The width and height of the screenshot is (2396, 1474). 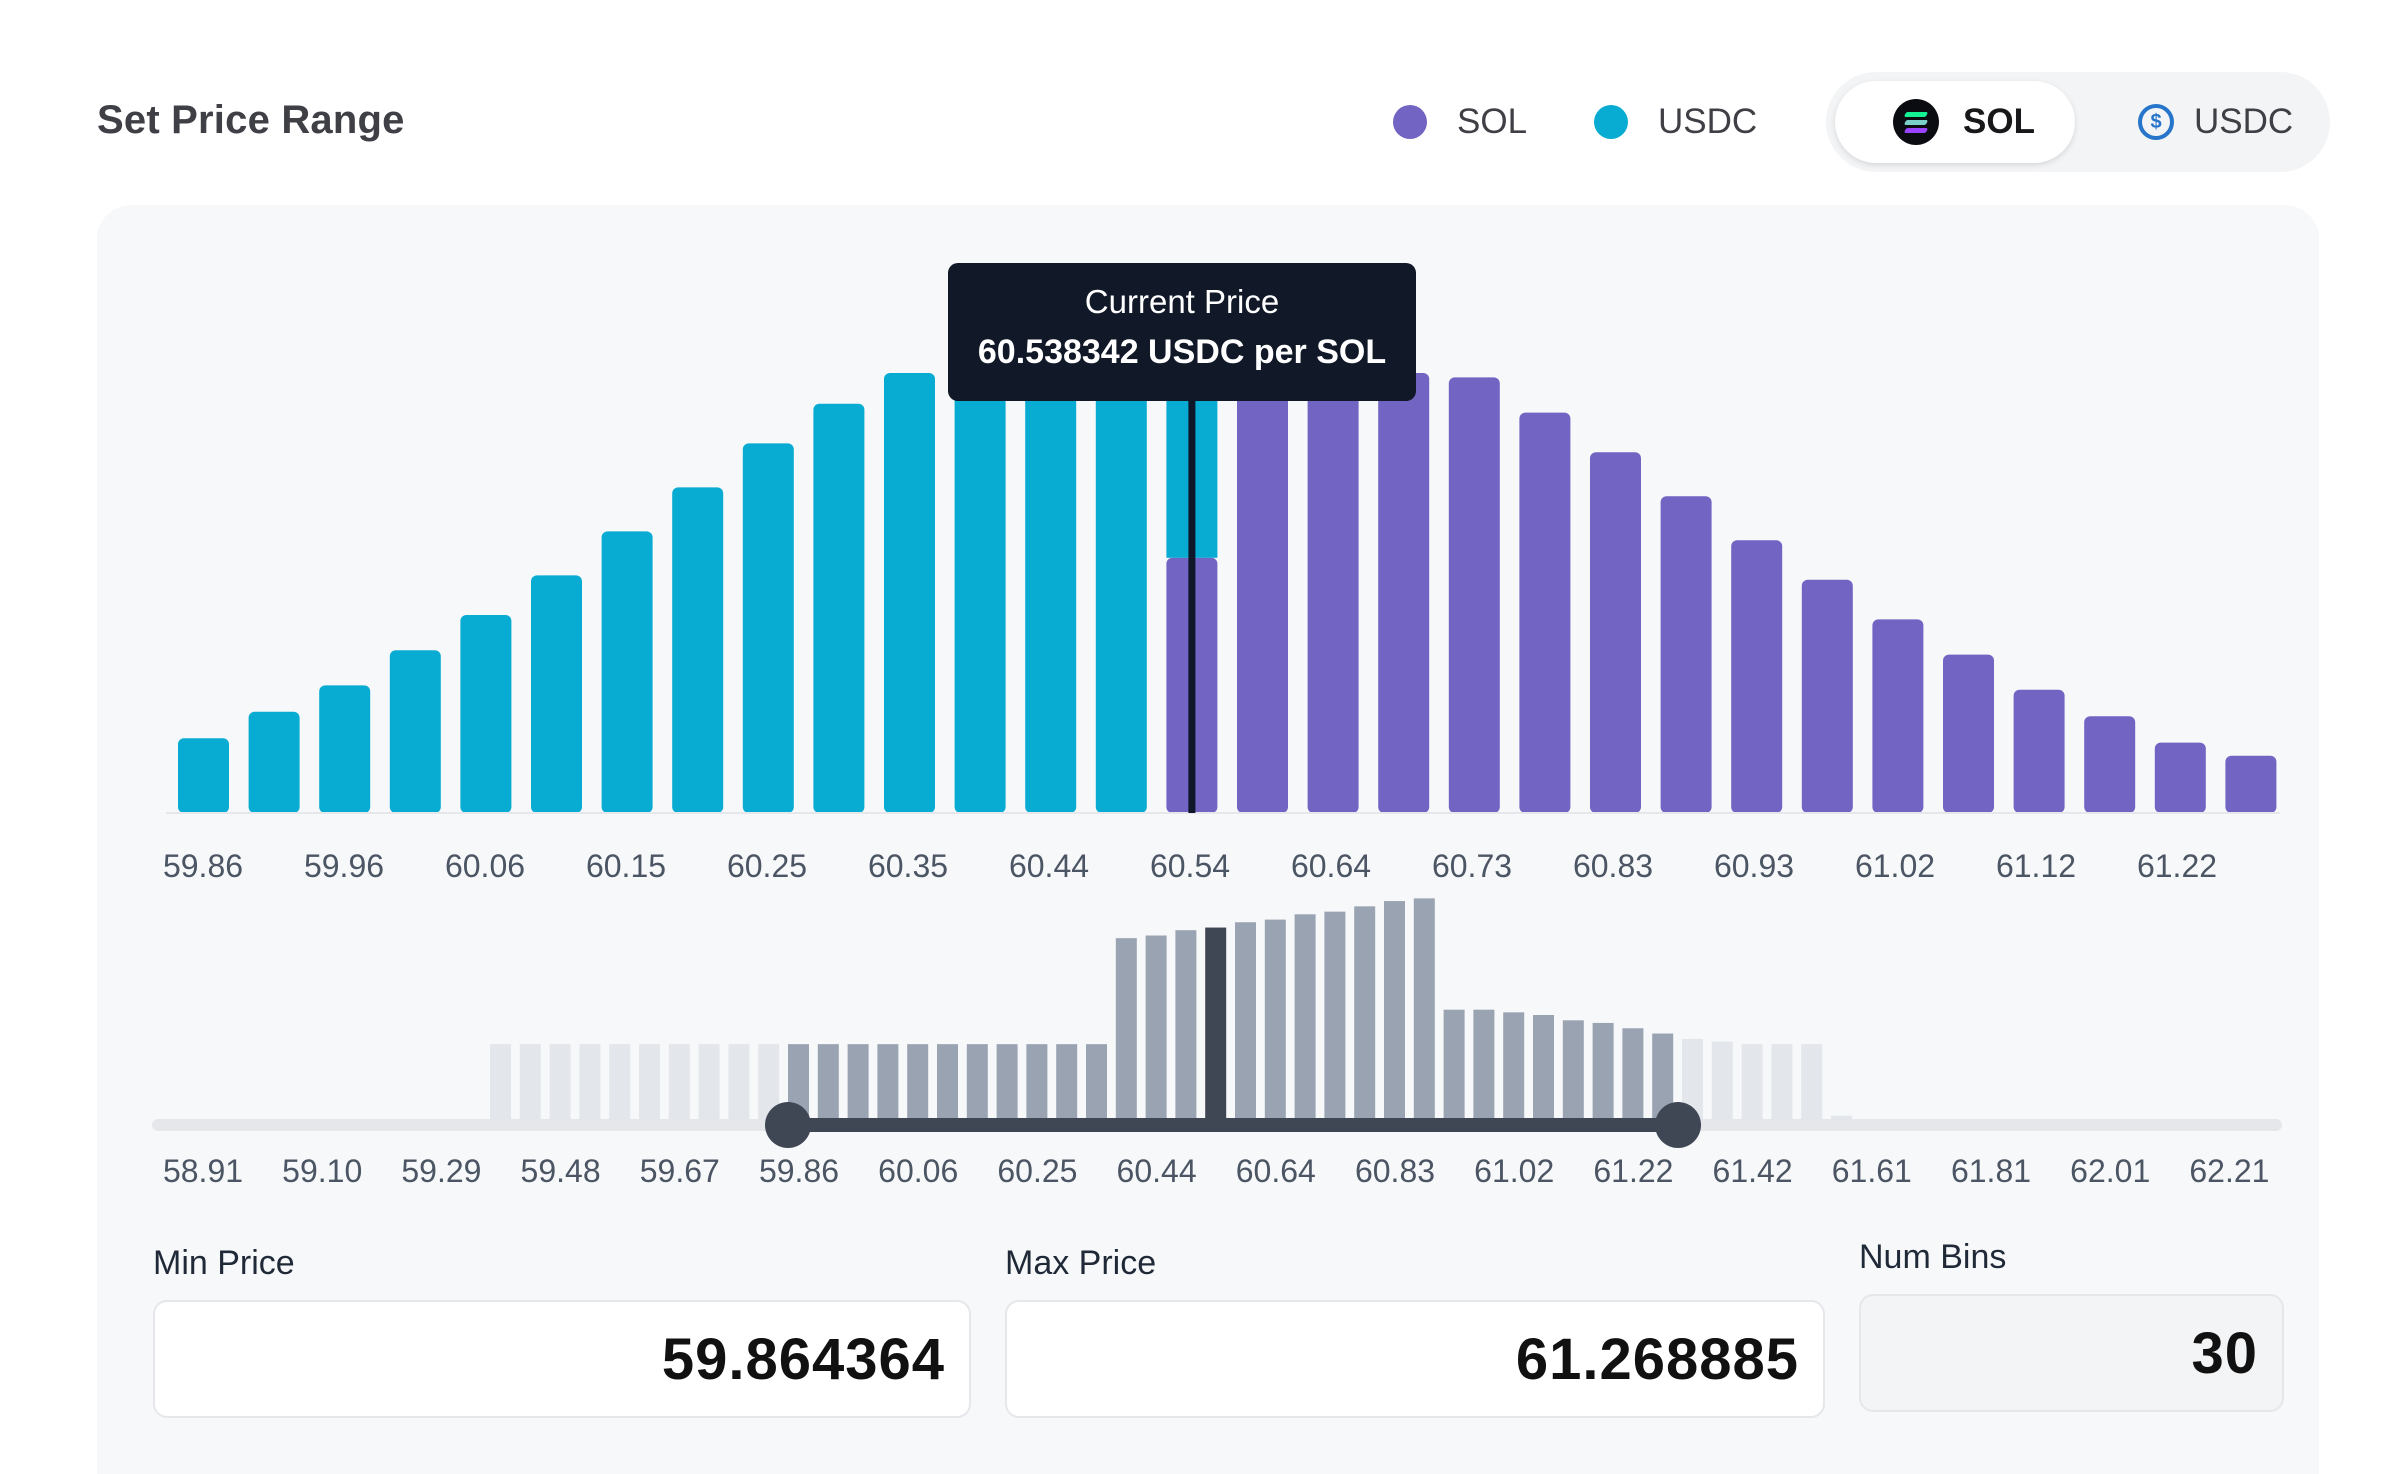 What do you see at coordinates (680, 1171) in the screenshot?
I see `overview-tick-label: 59.67` at bounding box center [680, 1171].